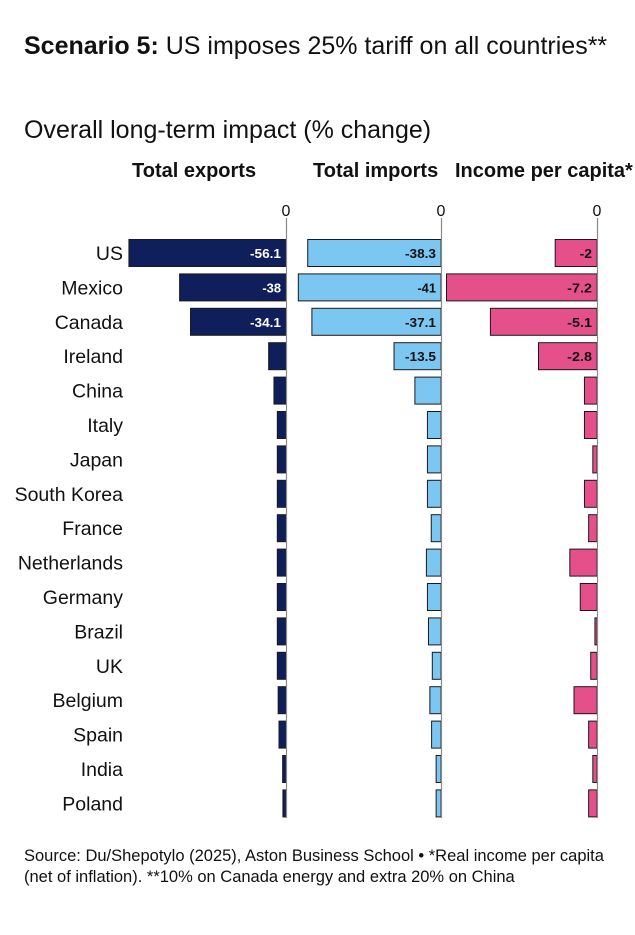  I want to click on bar-income-mexico, so click(522, 287).